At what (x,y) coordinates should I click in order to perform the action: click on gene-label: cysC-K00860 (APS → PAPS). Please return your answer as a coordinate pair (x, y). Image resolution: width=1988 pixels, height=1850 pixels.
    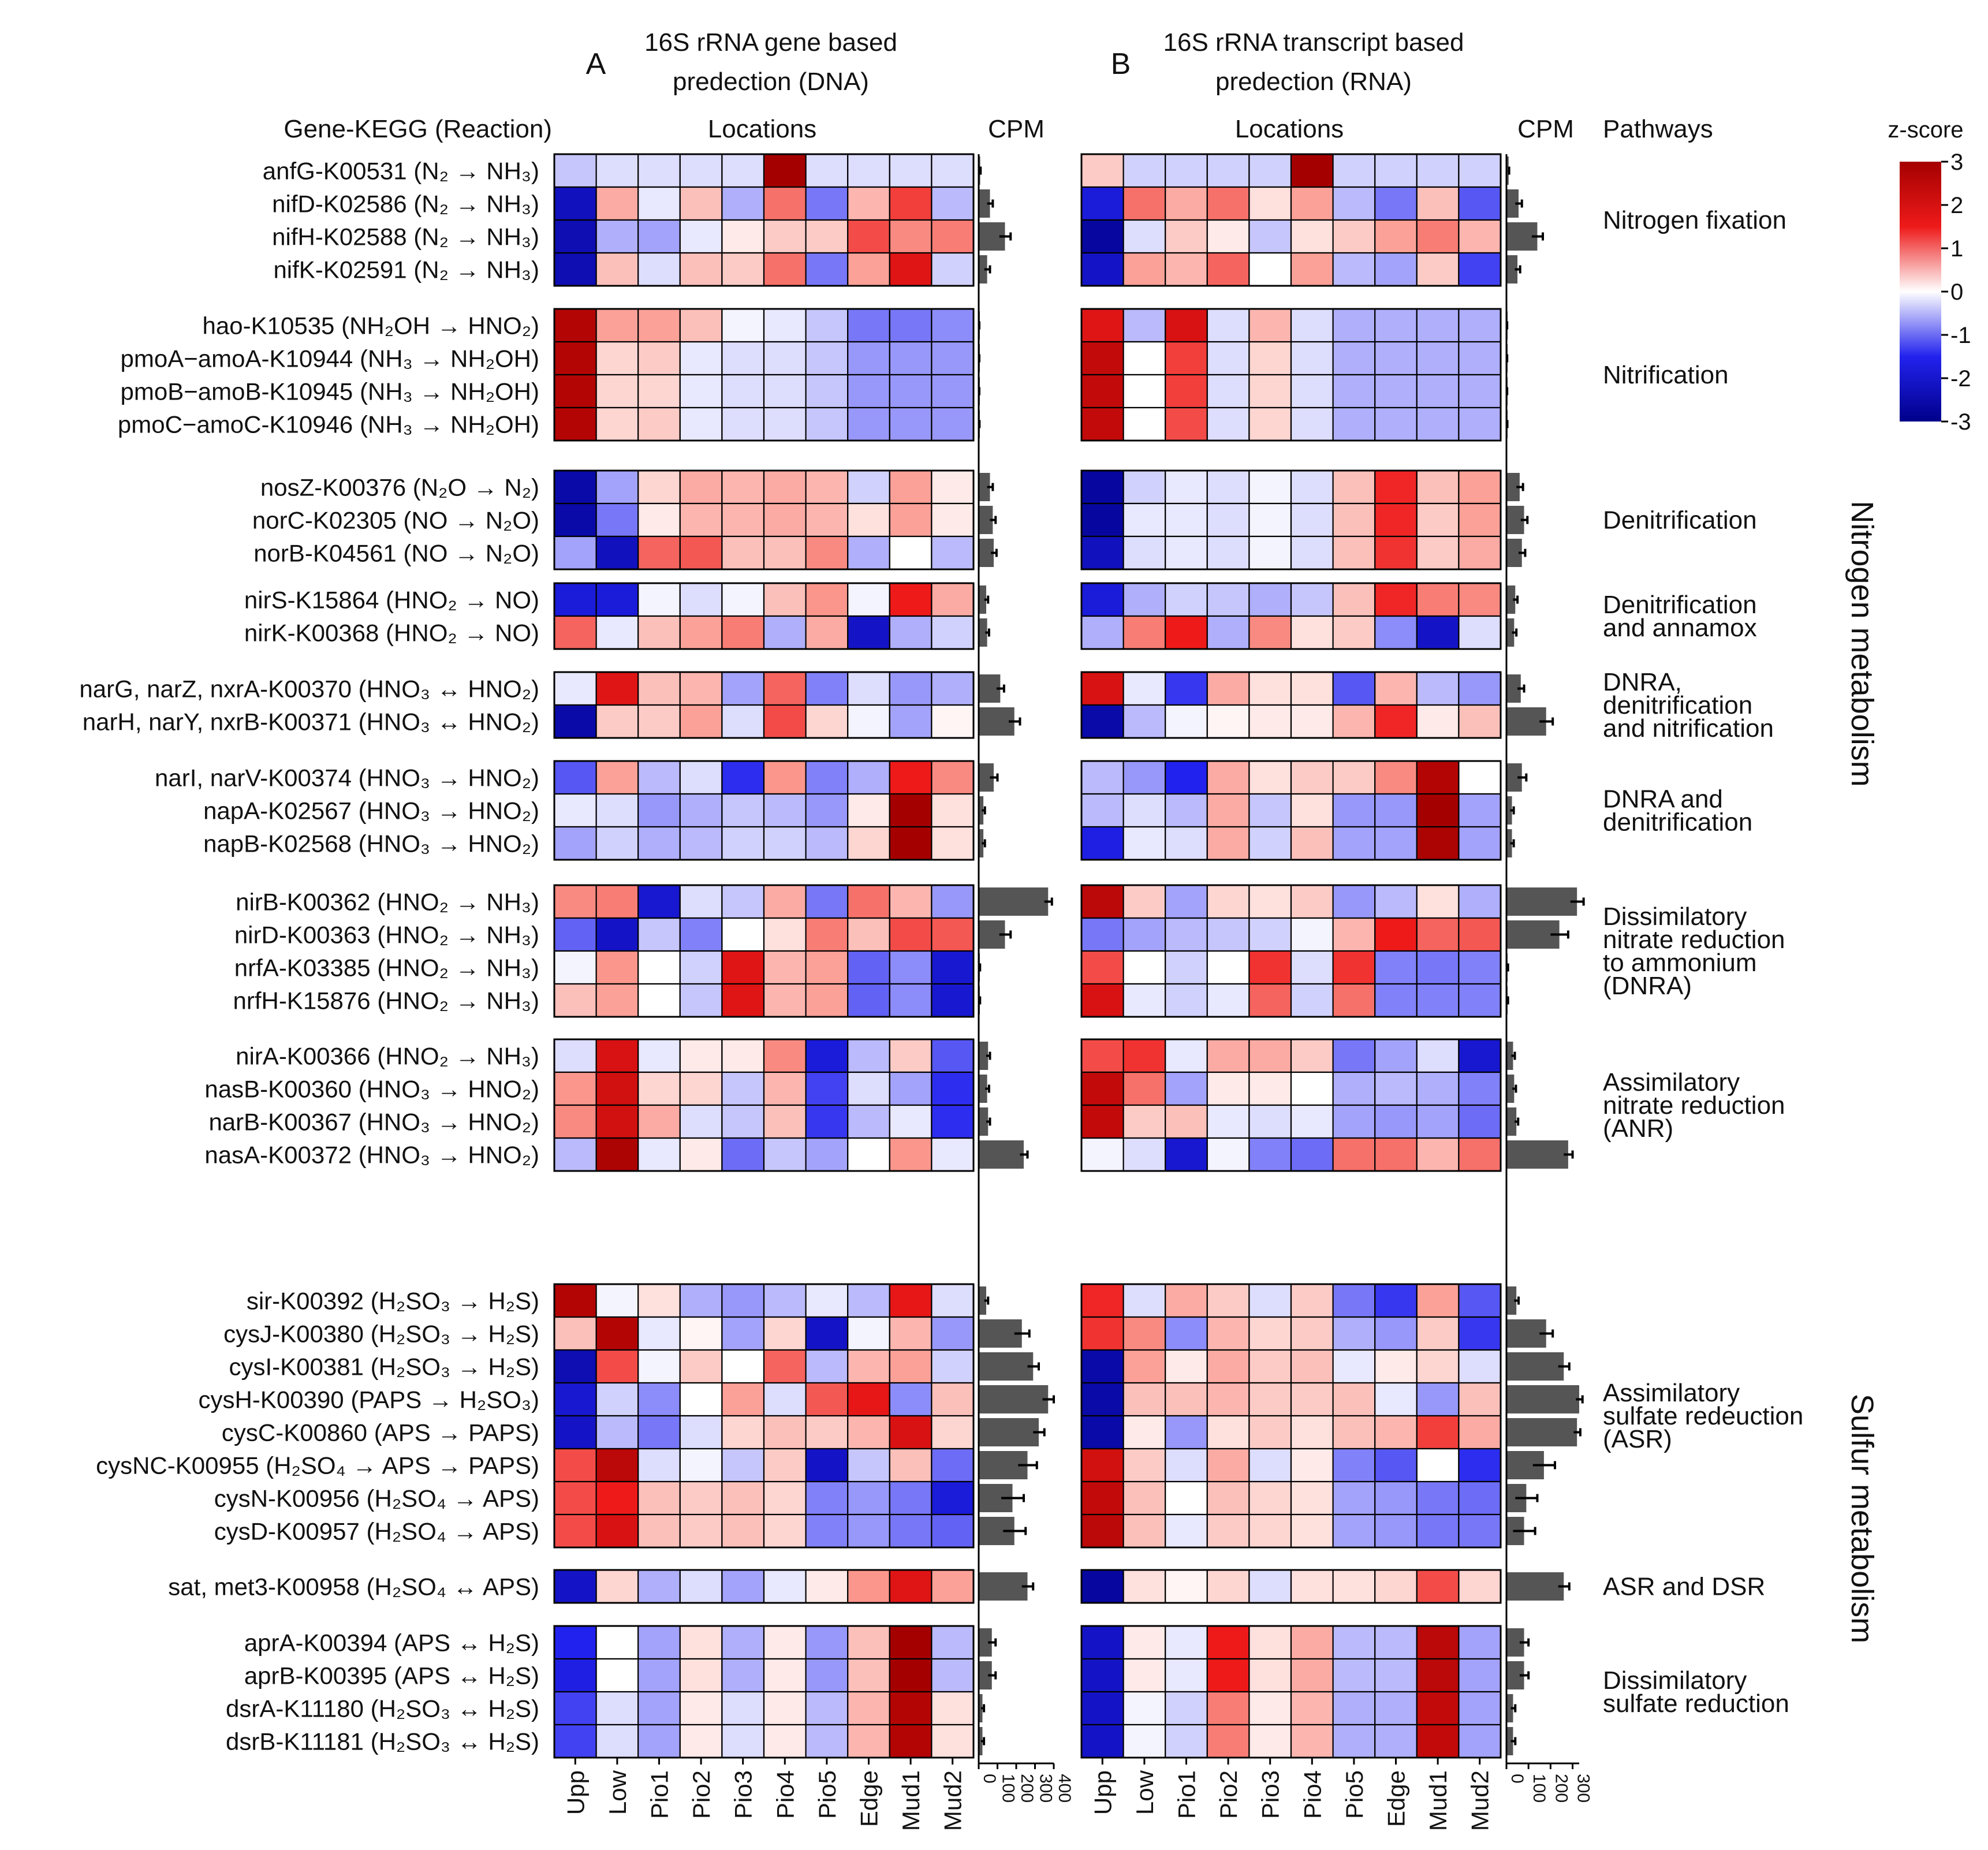
    Looking at the image, I should click on (380, 1432).